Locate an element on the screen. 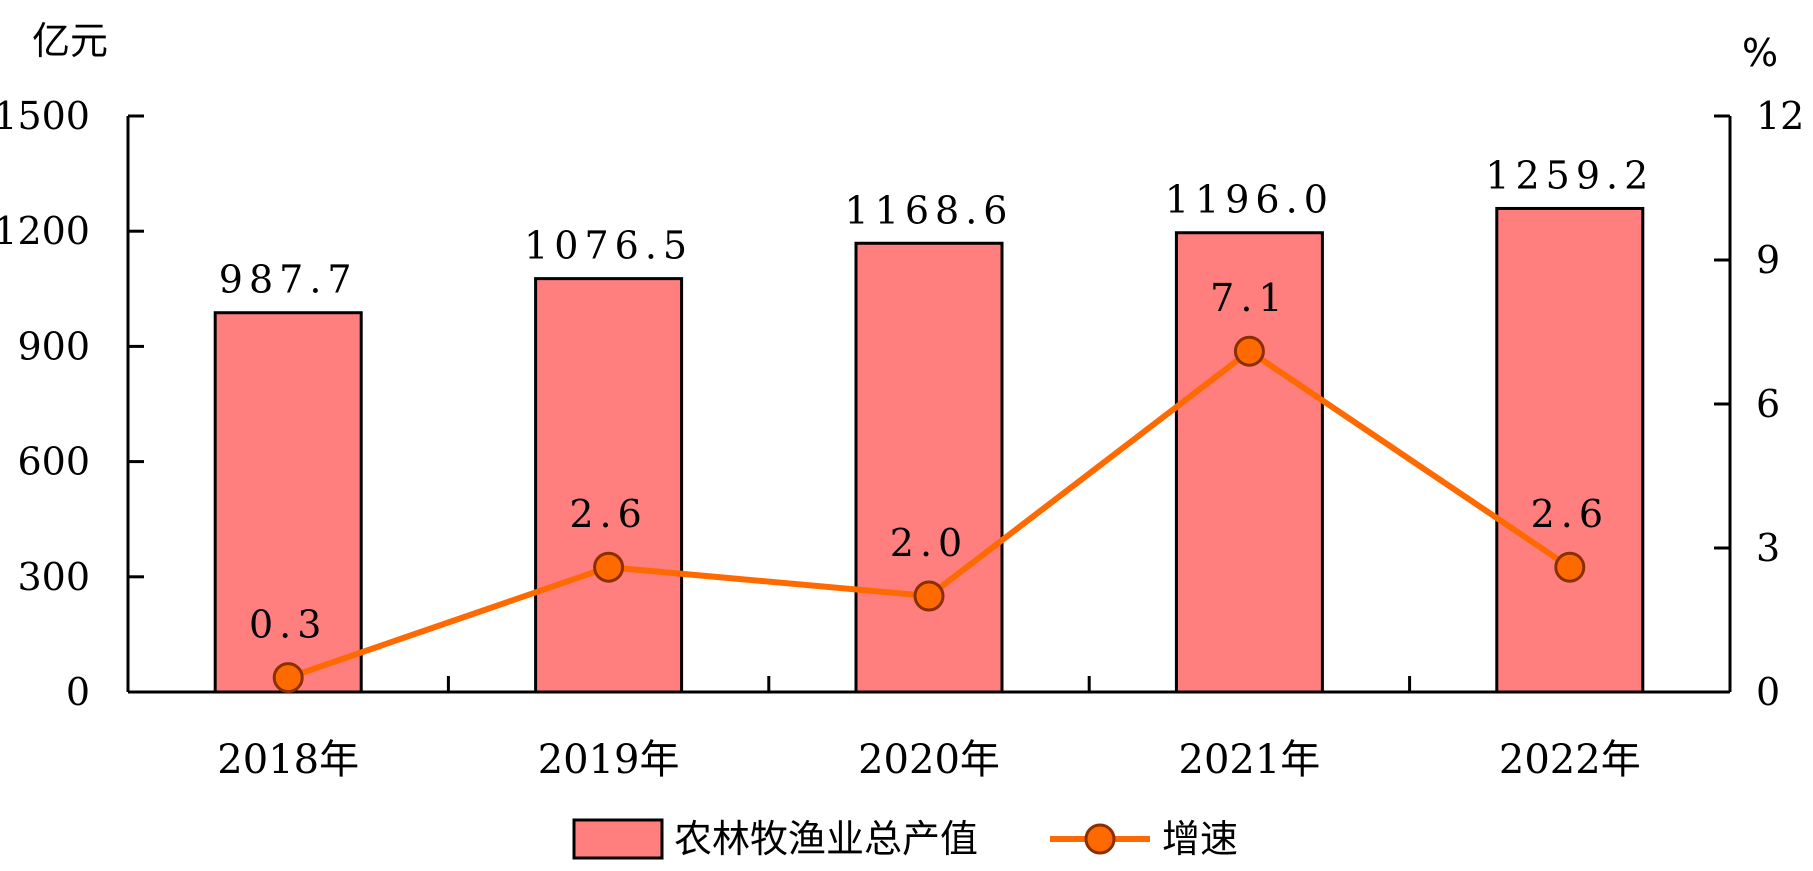 This screenshot has height=871, width=1813. right-tick-label-1: 3 is located at coordinates (1768, 548).